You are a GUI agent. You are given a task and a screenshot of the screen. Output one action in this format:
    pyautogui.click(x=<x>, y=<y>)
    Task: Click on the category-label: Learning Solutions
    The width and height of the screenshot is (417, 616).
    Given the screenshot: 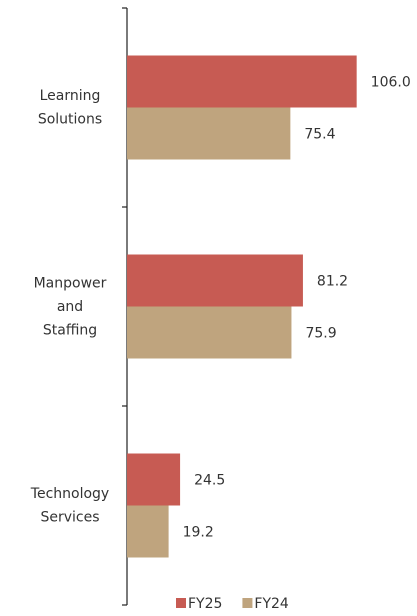 What is the action you would take?
    pyautogui.click(x=70, y=108)
    